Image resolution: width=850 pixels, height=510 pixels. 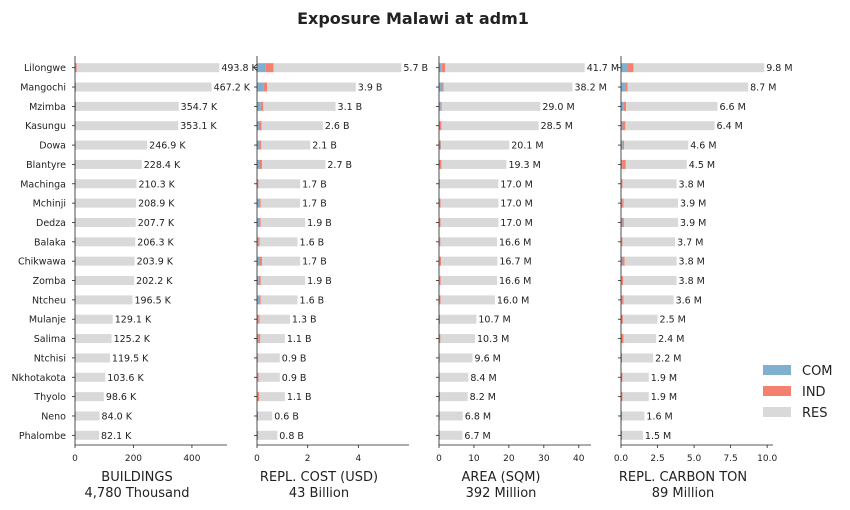 What do you see at coordinates (337, 126) in the screenshot?
I see `data-label-kasungu: 2.6 B` at bounding box center [337, 126].